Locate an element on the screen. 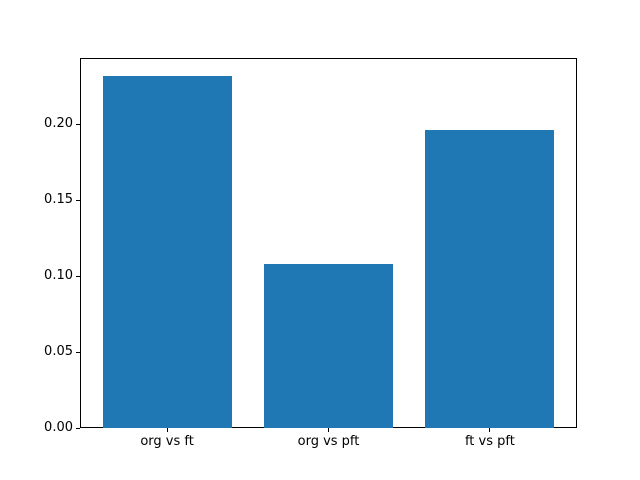 The height and width of the screenshot is (480, 640). bar-org-vs-ft is located at coordinates (167, 251).